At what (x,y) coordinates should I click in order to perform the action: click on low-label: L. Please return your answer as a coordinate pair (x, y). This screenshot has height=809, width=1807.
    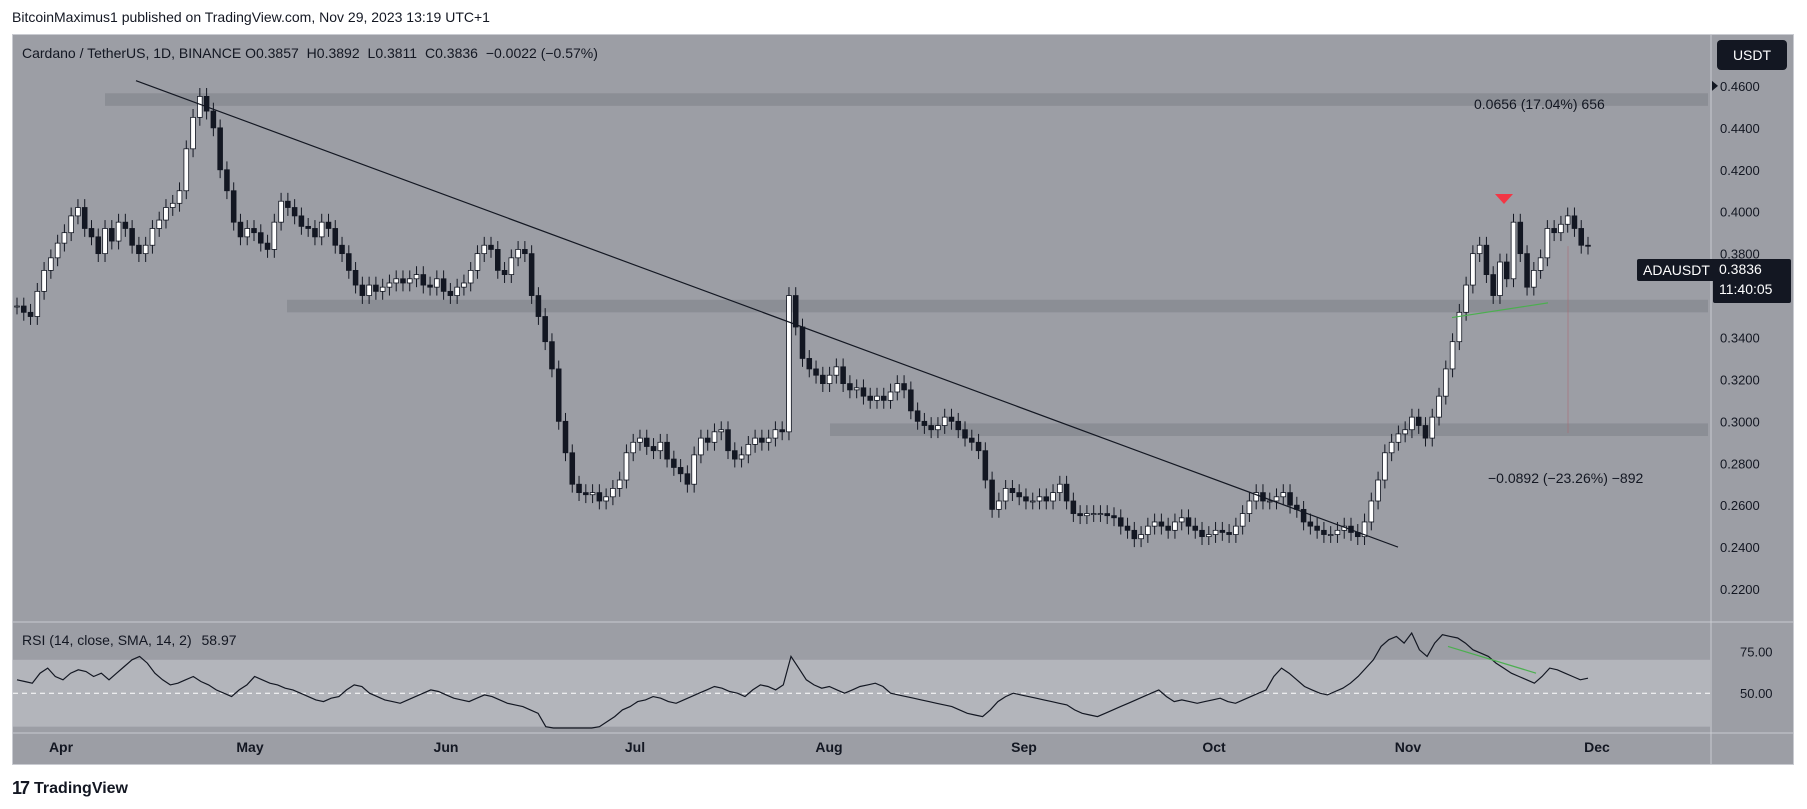
    Looking at the image, I should click on (371, 53).